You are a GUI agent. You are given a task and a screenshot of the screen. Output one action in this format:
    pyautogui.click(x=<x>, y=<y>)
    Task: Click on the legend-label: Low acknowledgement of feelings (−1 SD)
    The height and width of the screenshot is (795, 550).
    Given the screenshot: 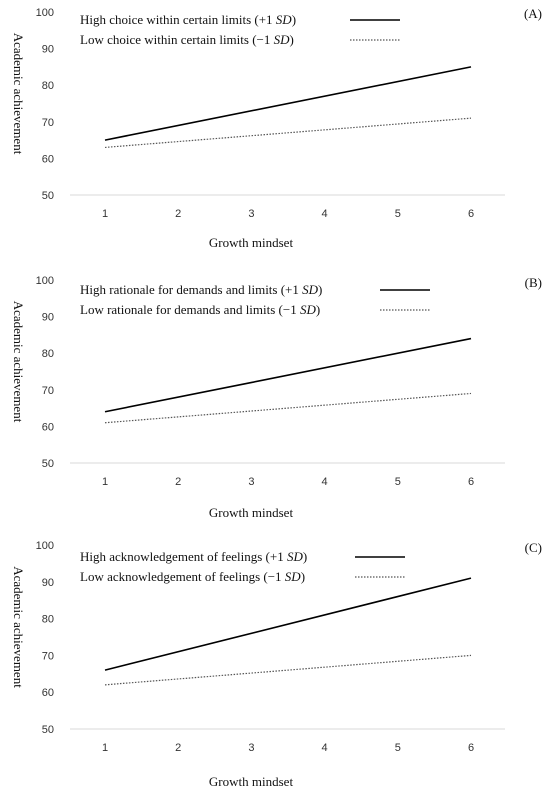 What is the action you would take?
    pyautogui.click(x=192, y=576)
    